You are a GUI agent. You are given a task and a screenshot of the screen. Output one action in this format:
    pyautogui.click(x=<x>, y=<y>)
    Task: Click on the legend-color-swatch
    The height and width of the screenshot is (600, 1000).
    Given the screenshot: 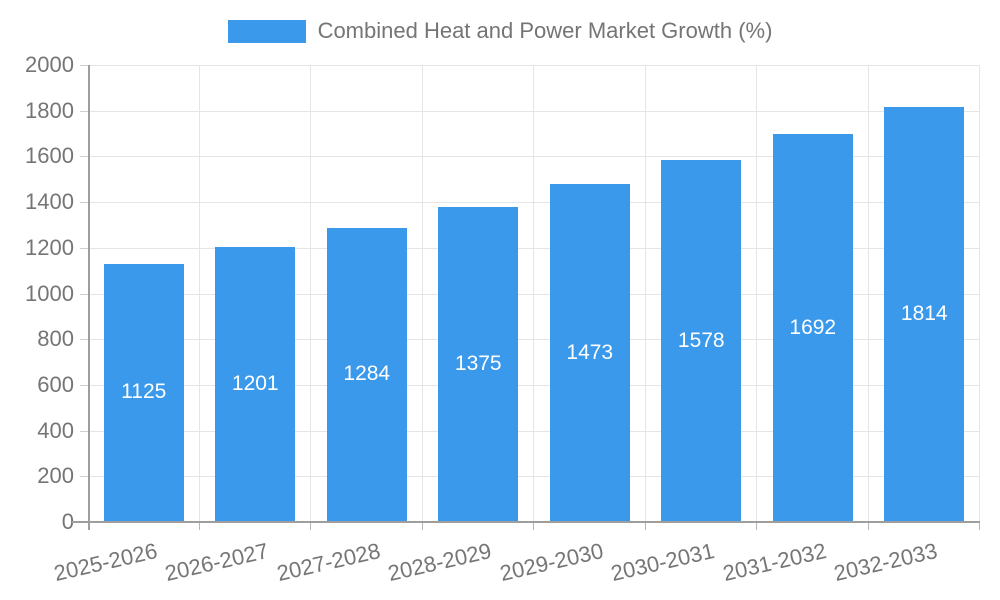 What is the action you would take?
    pyautogui.click(x=266, y=31)
    